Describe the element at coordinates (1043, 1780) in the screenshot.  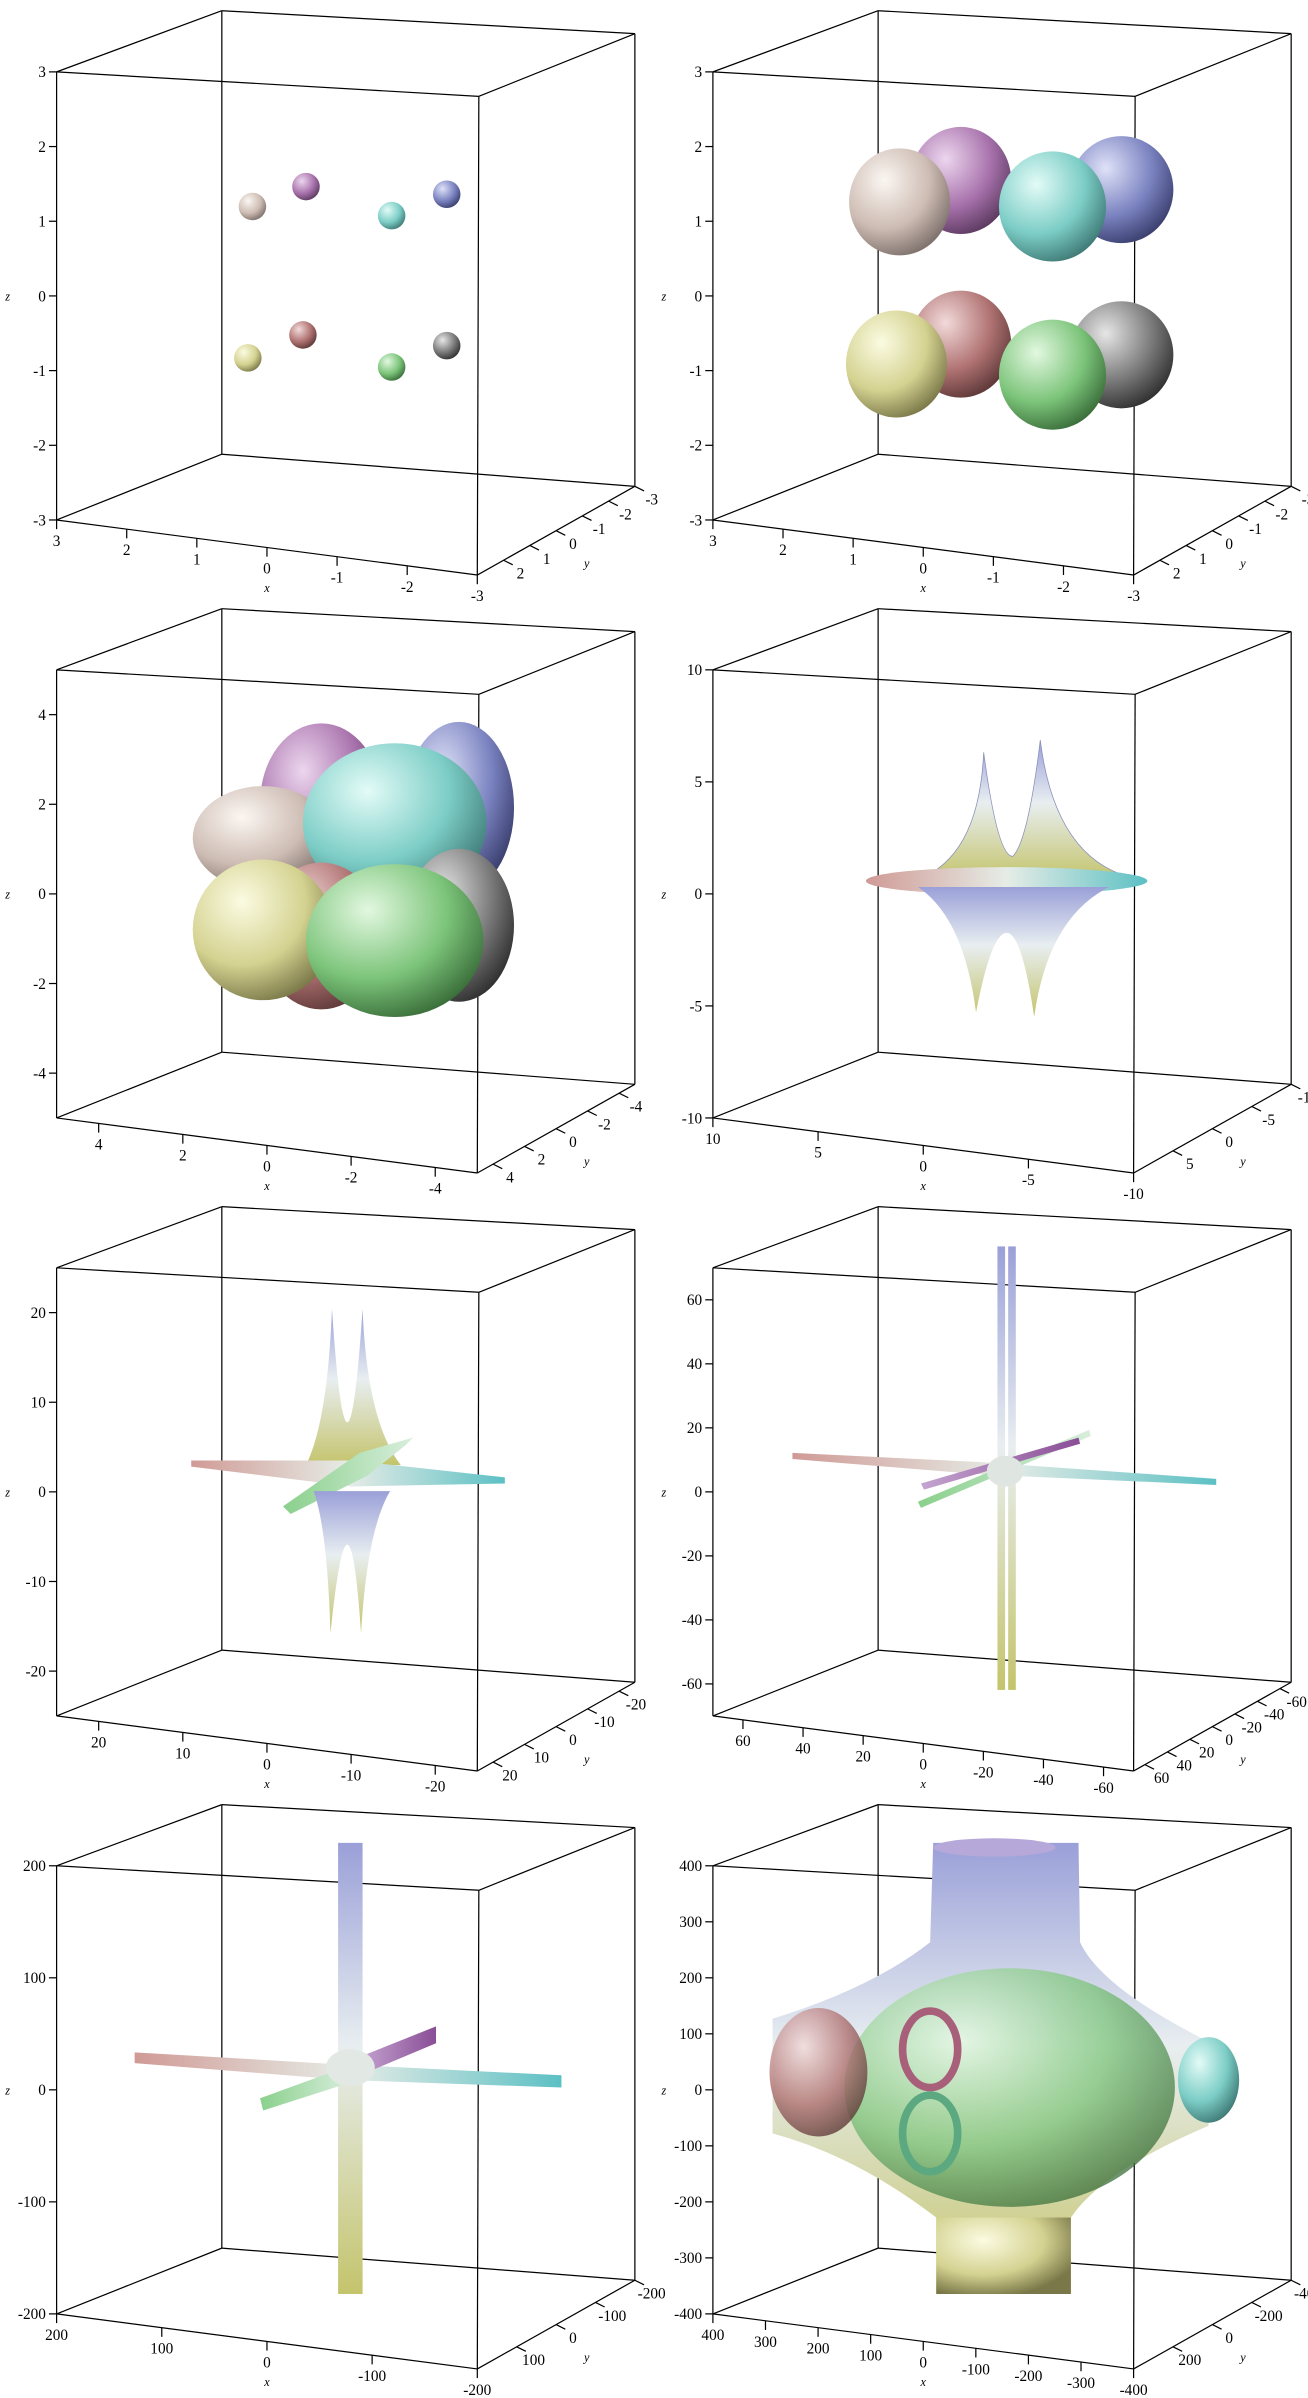
I see `x-tick-label: -40` at that location.